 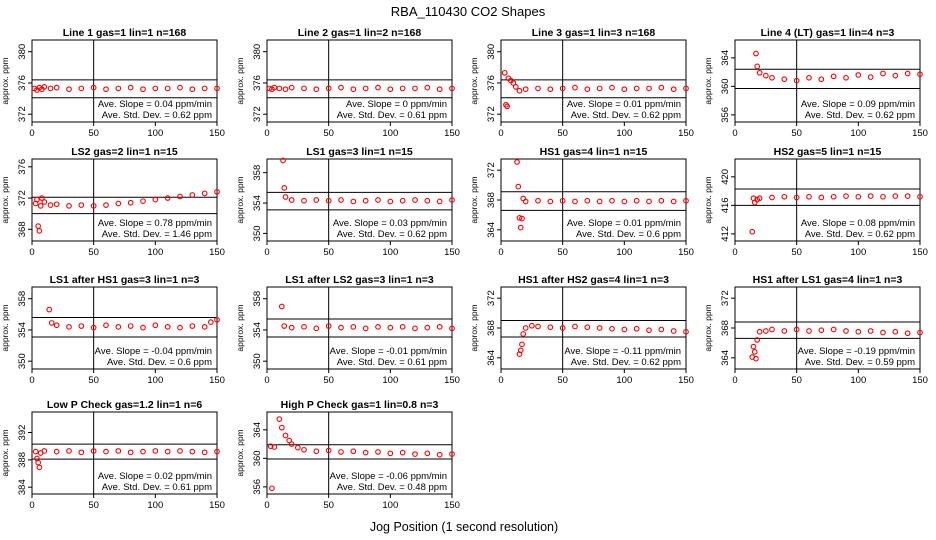 I want to click on slope-annotation: Ave. Slope = 0.03 ppm/min, so click(x=390, y=223).